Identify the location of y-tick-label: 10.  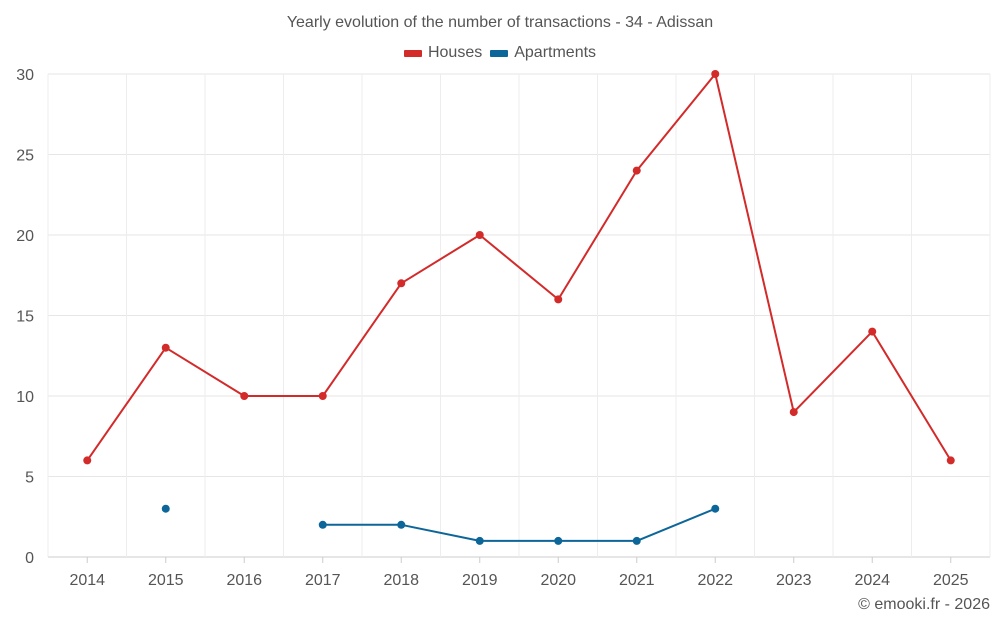
(25, 397).